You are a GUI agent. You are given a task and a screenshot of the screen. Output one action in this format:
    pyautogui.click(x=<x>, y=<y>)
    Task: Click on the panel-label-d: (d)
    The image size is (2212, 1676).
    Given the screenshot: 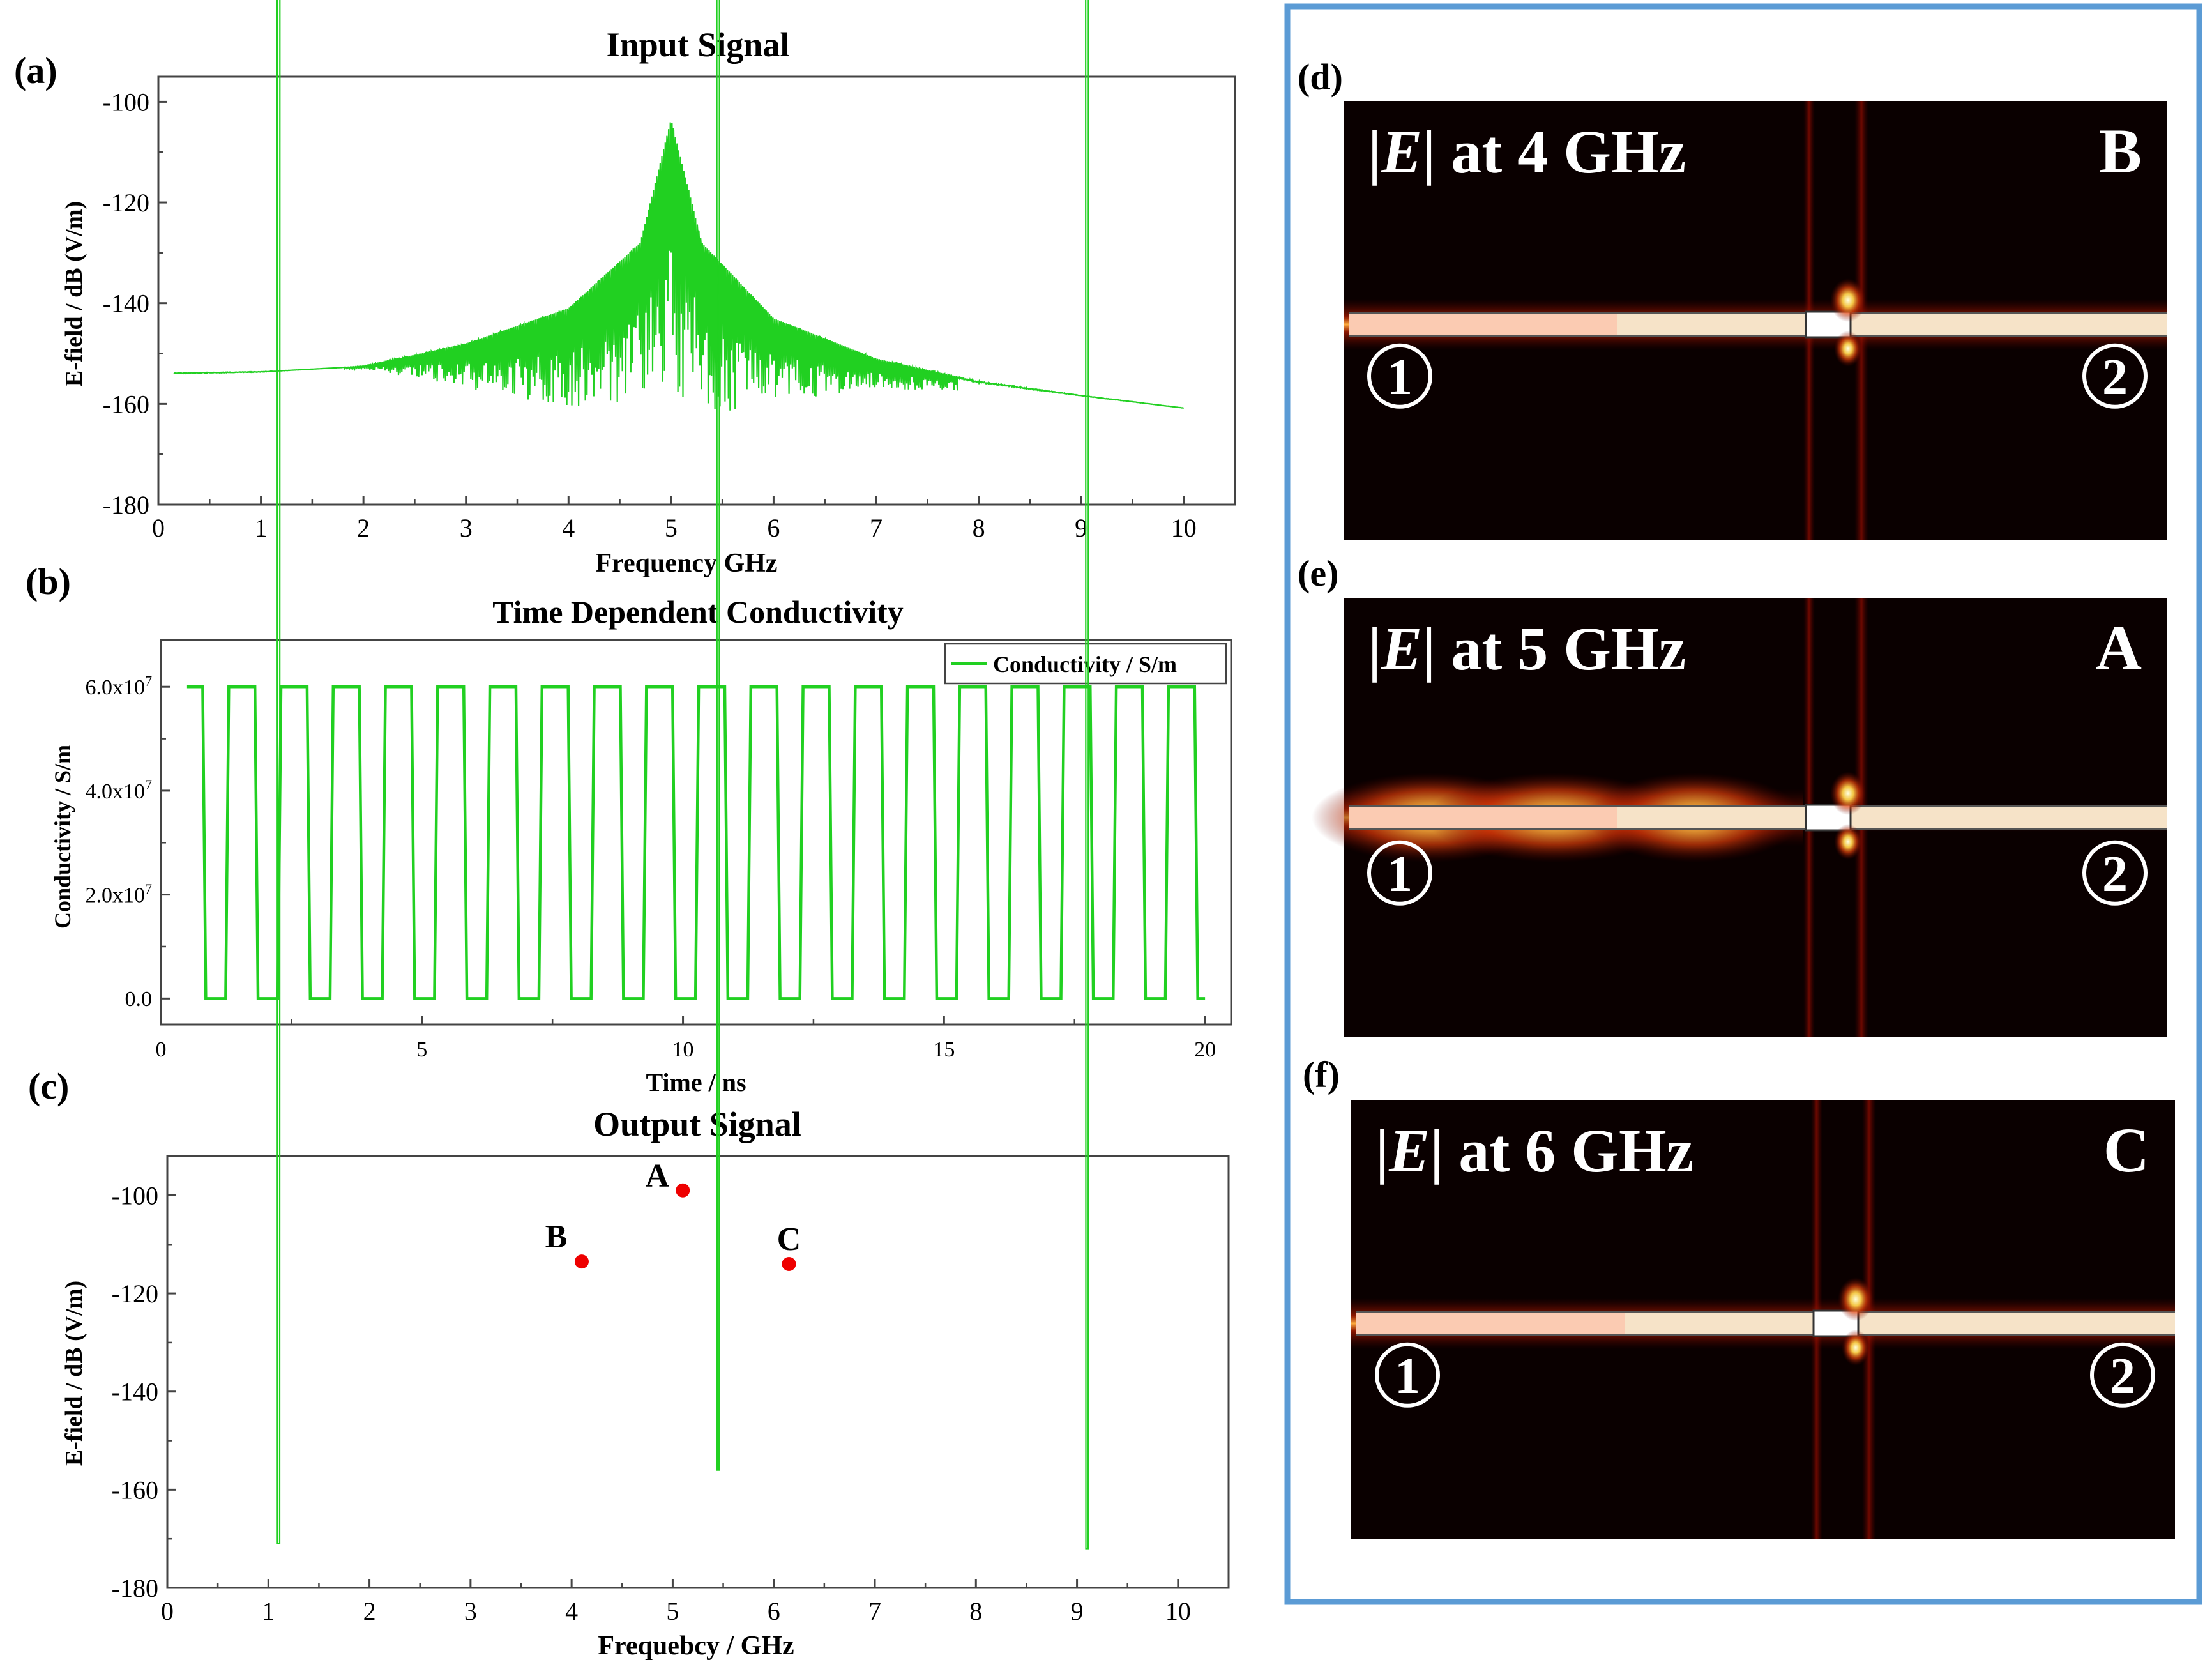 What is the action you would take?
    pyautogui.click(x=1321, y=77)
    